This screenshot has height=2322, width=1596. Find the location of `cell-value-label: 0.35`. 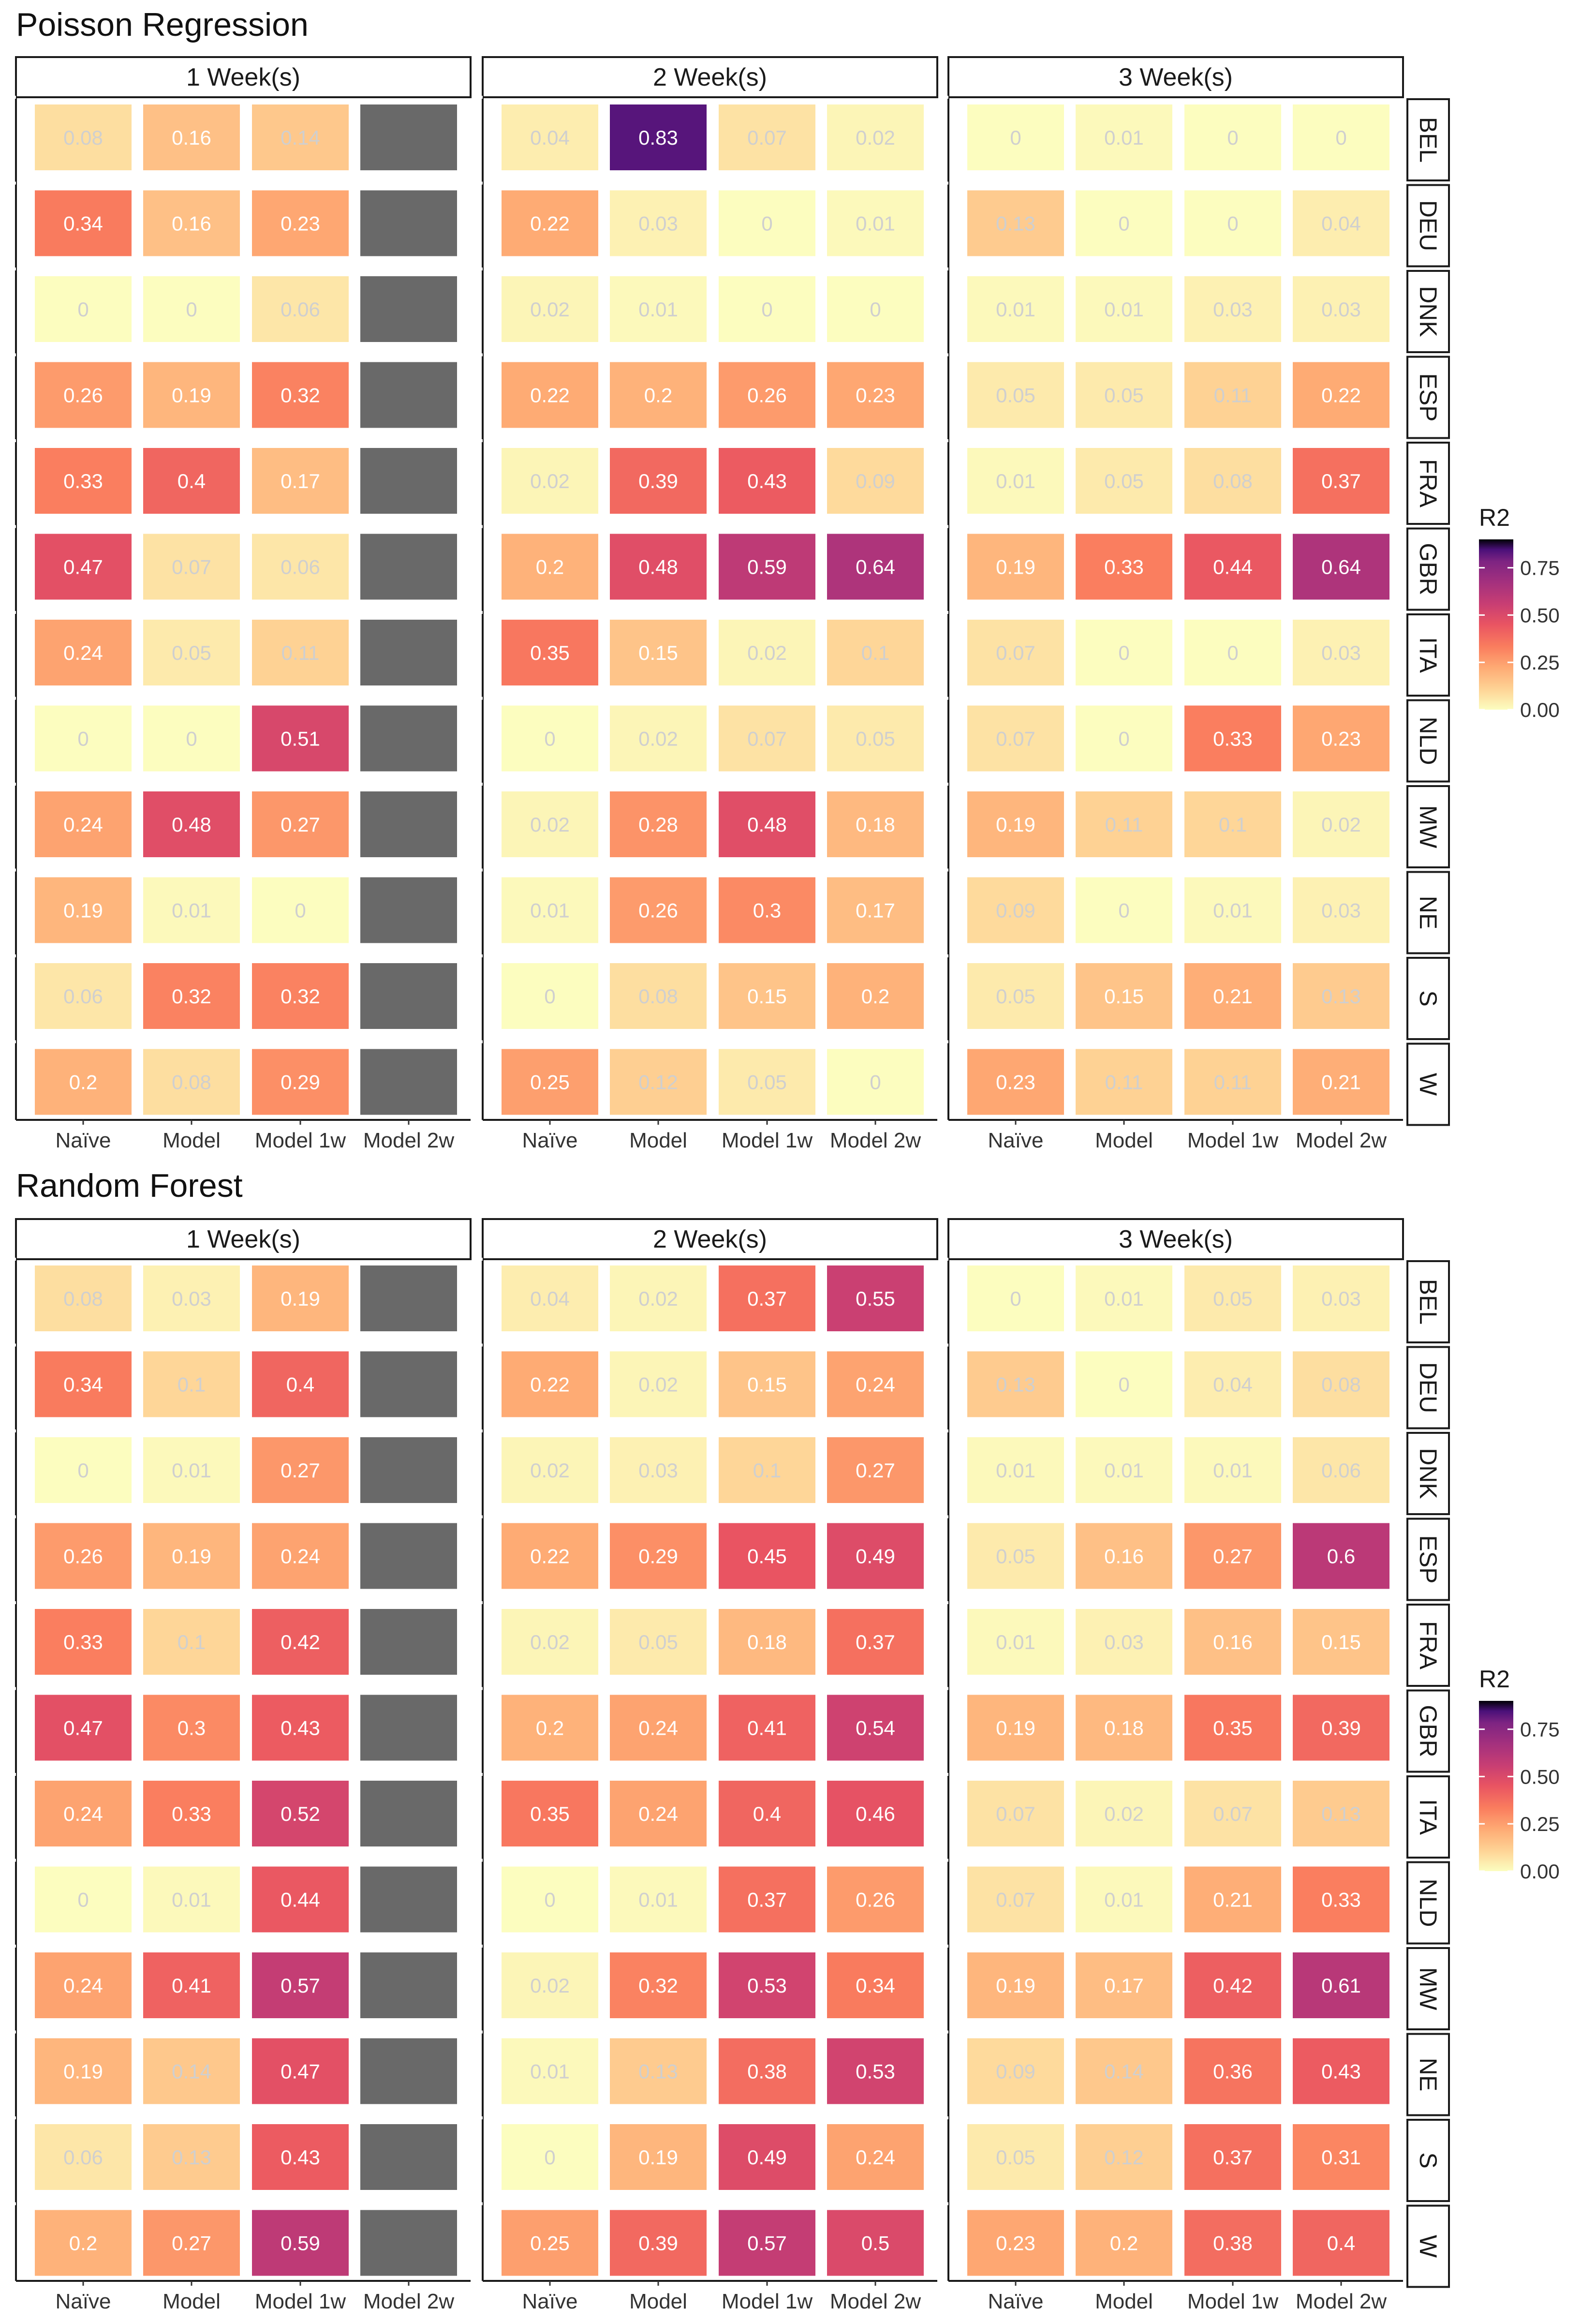

cell-value-label: 0.35 is located at coordinates (550, 652).